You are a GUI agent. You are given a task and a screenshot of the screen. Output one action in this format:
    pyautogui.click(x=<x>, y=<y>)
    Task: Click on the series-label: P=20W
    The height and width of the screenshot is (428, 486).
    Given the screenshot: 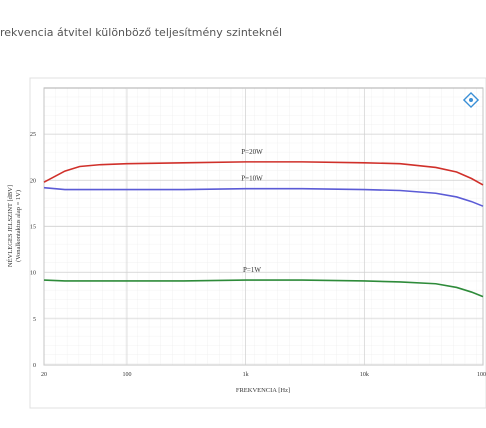 What is the action you would take?
    pyautogui.click(x=252, y=152)
    